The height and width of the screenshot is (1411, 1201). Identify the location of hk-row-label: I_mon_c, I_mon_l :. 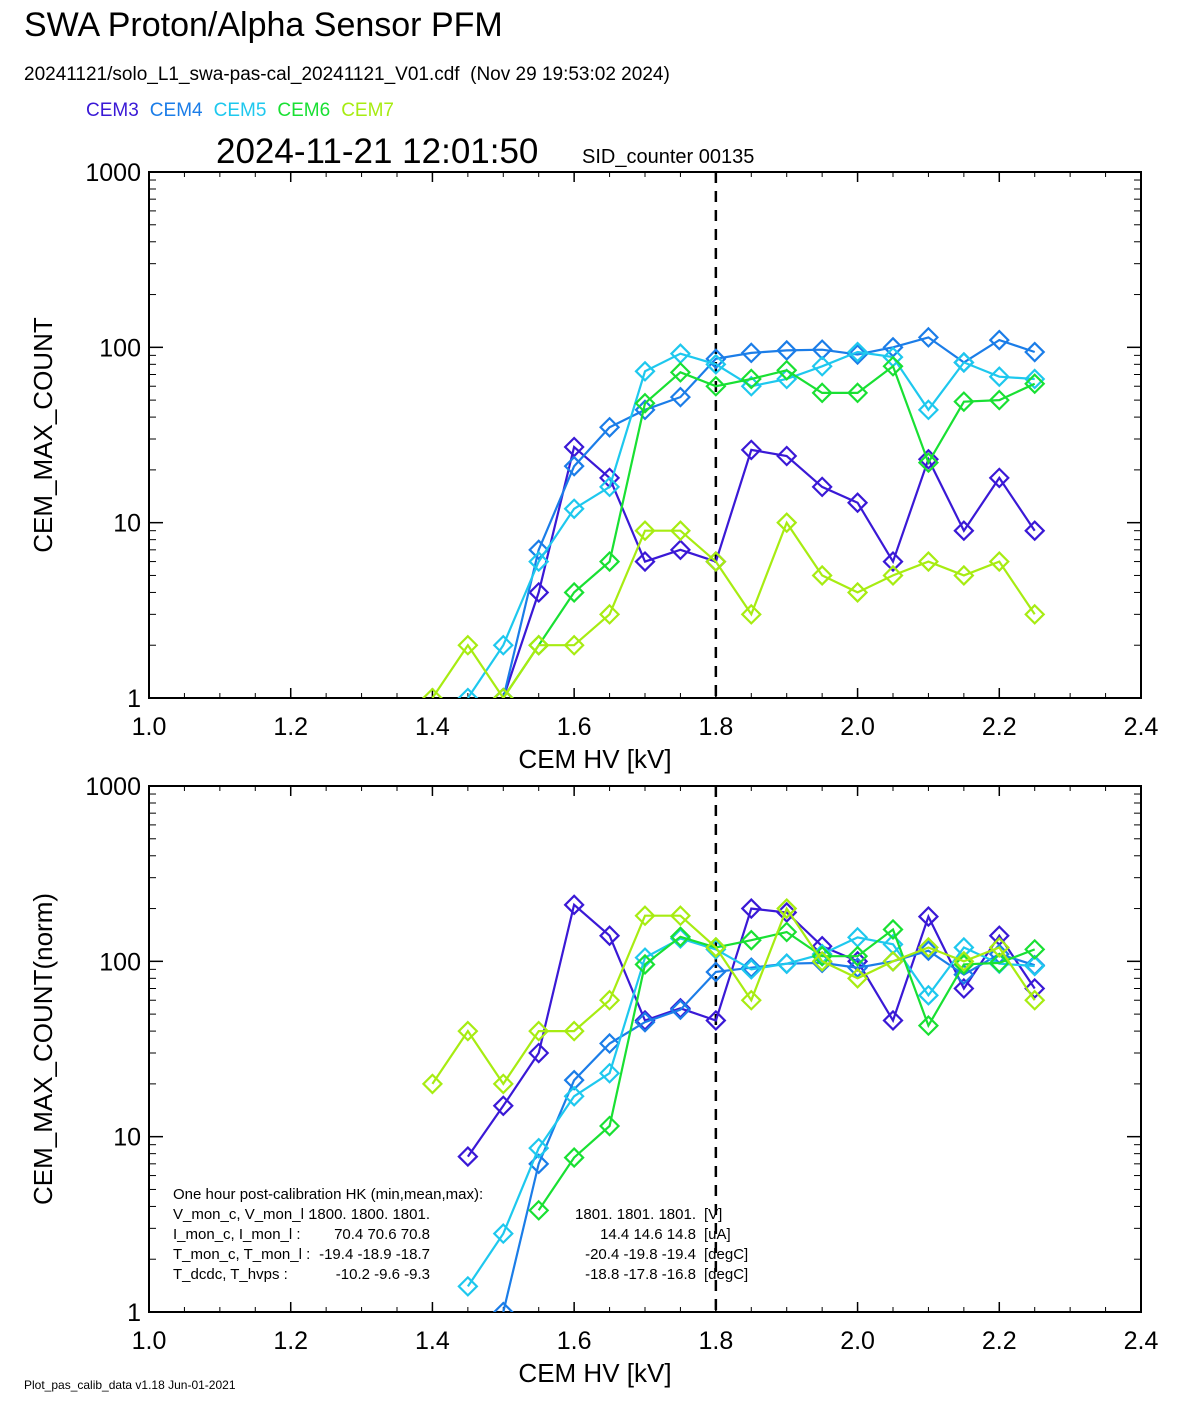
(237, 1234).